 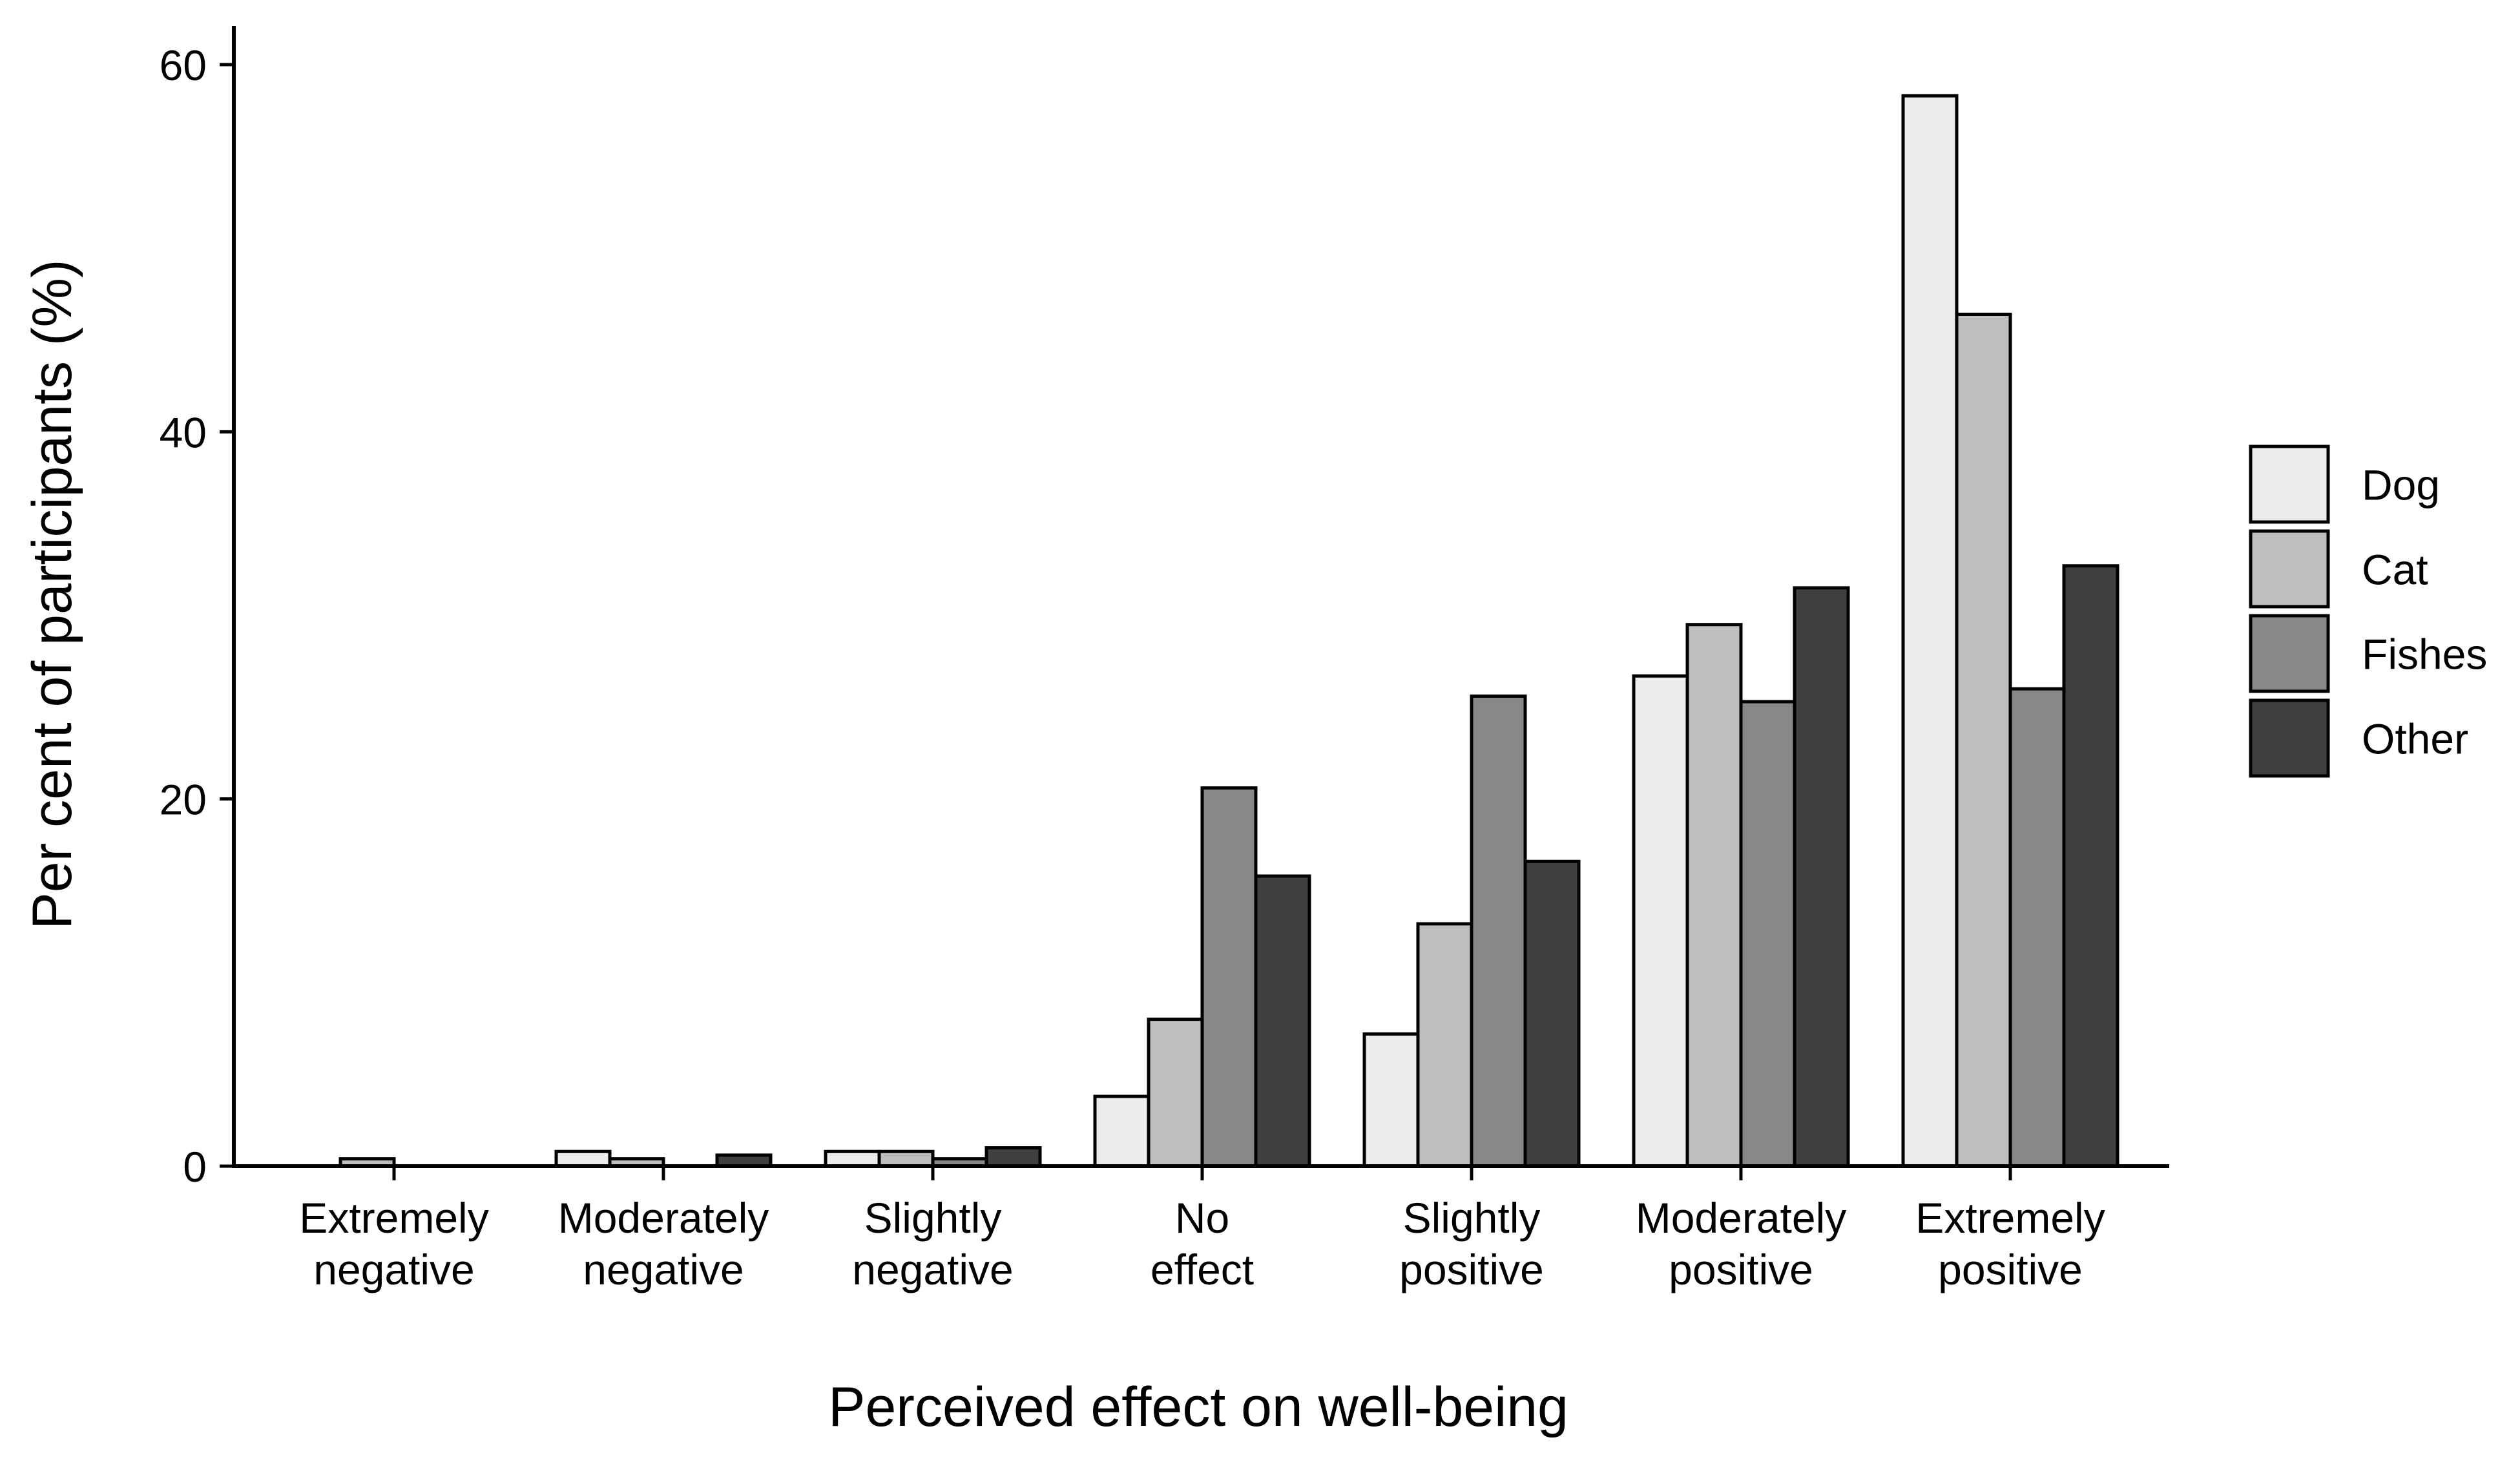 I want to click on legend-label-cat: Cat, so click(x=2395, y=570).